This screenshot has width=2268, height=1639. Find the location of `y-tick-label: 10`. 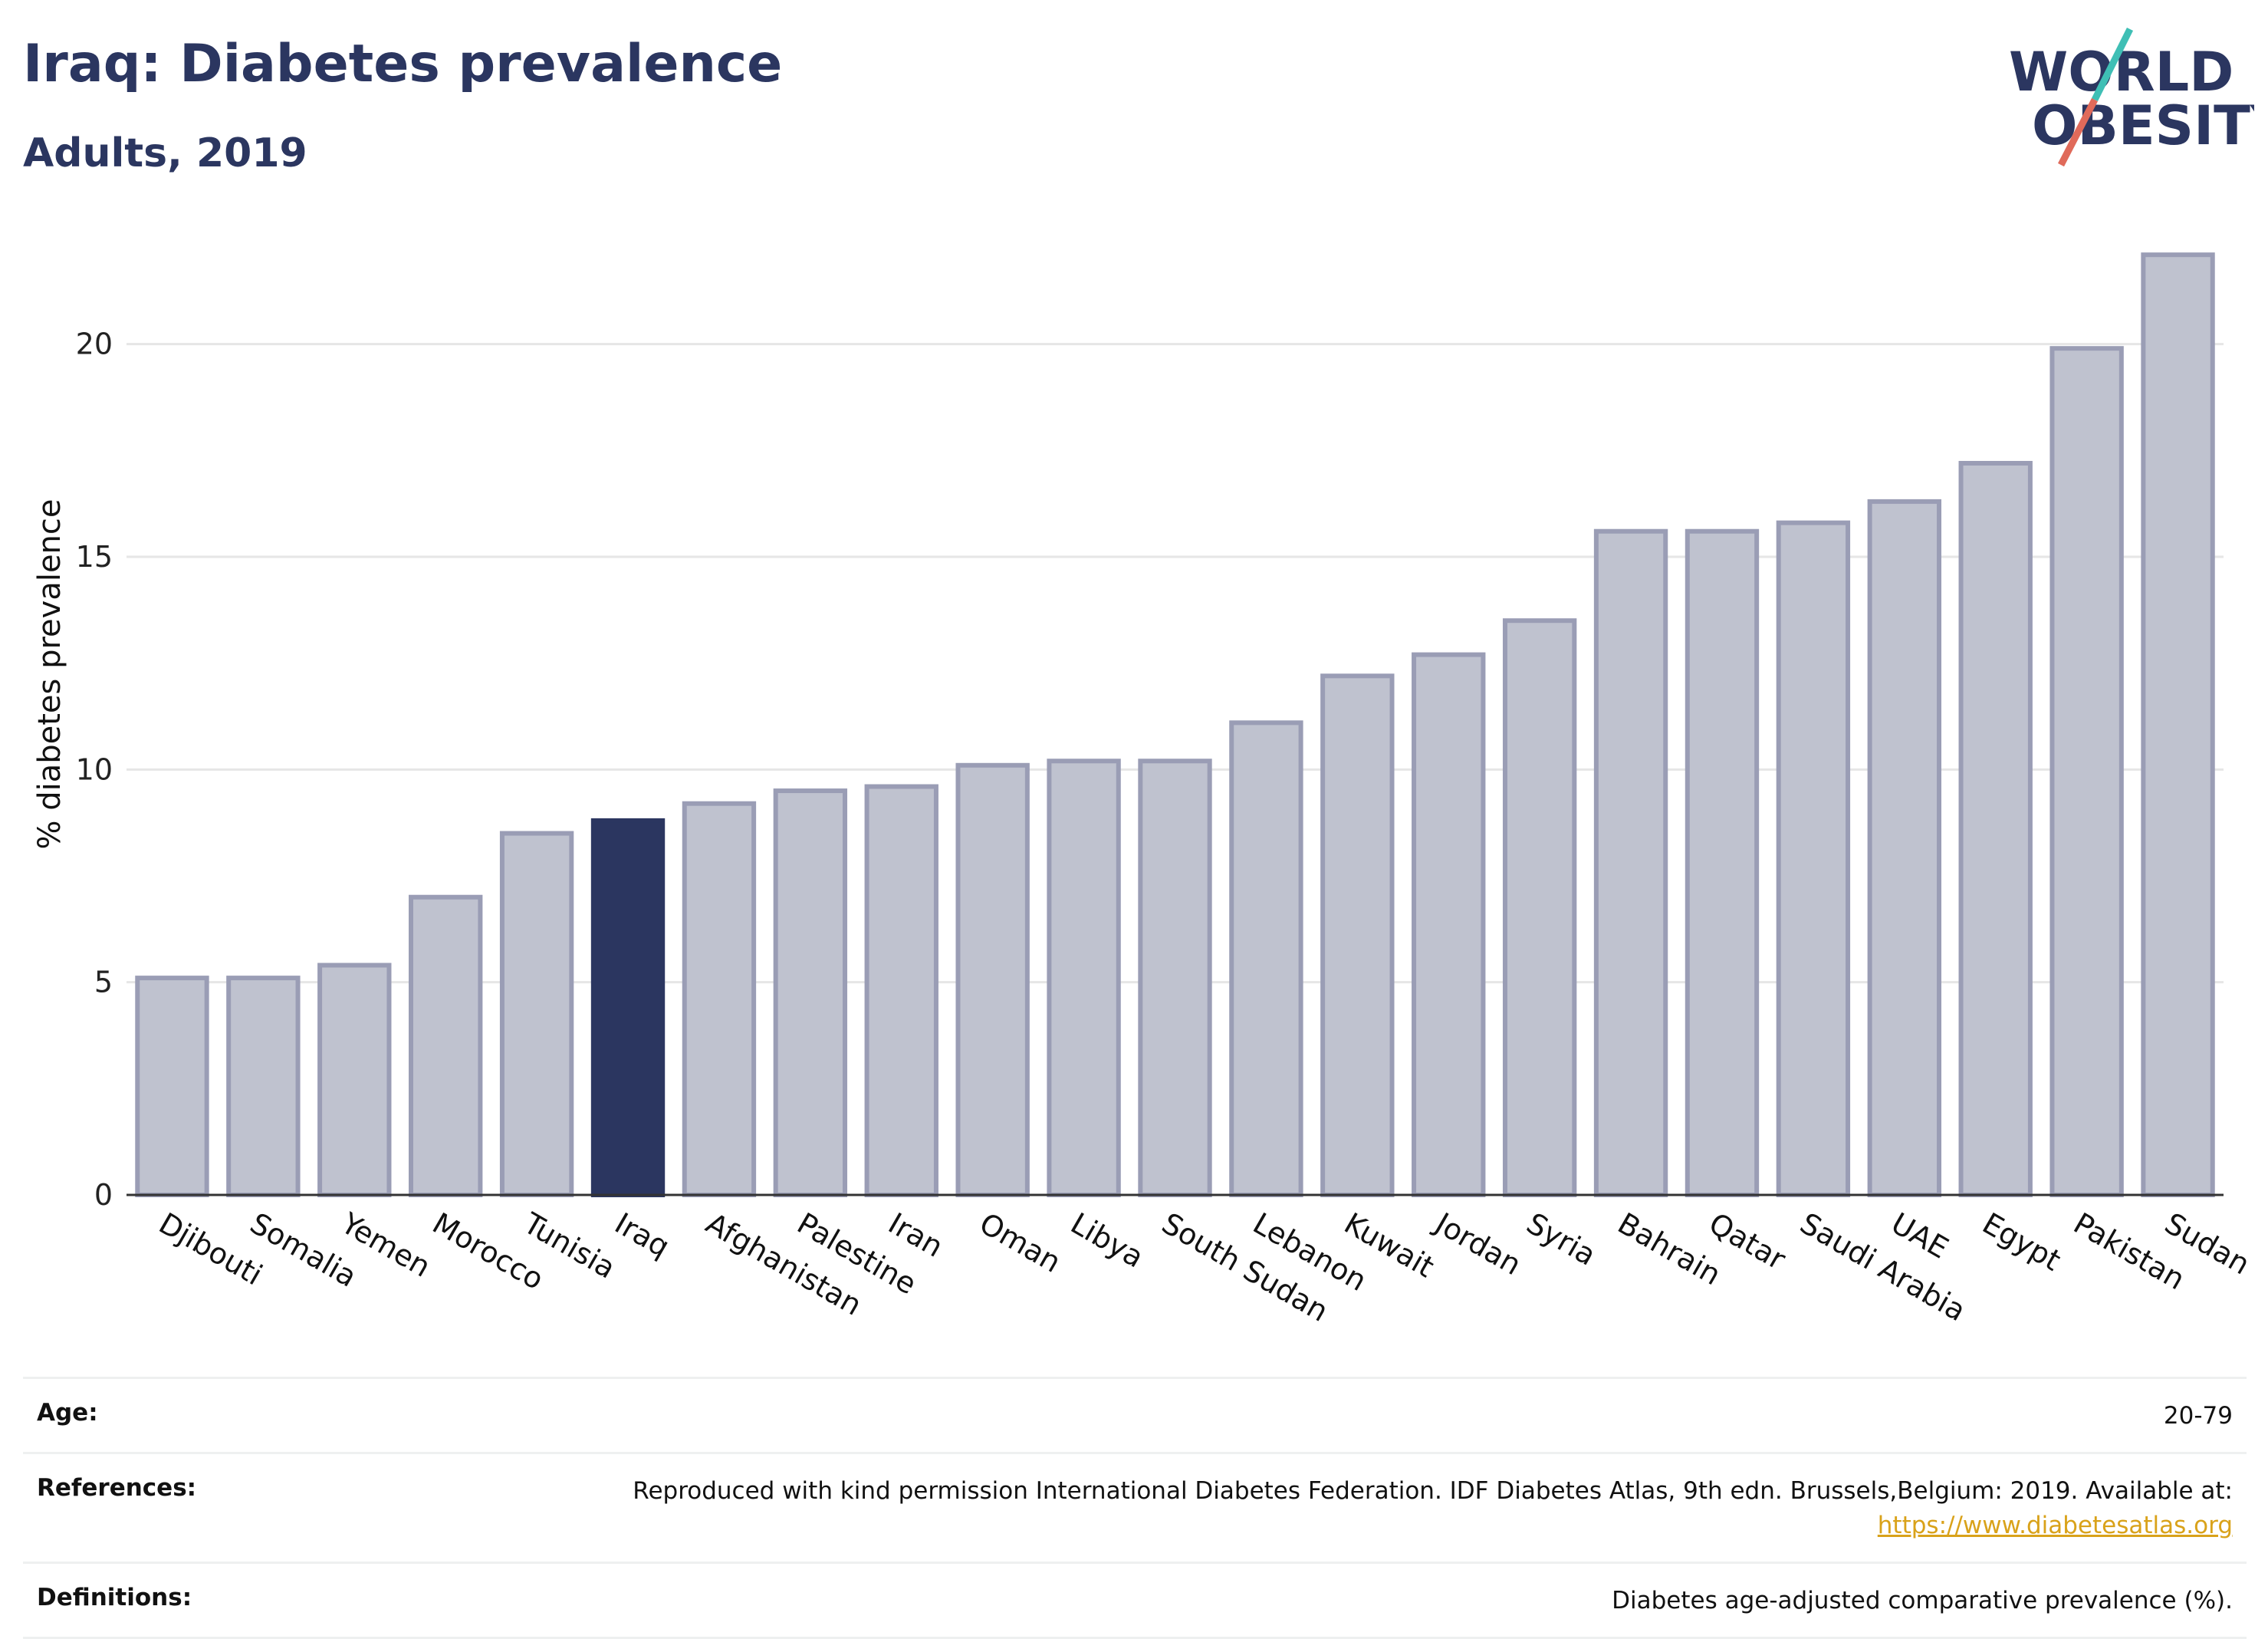

y-tick-label: 10 is located at coordinates (94, 769).